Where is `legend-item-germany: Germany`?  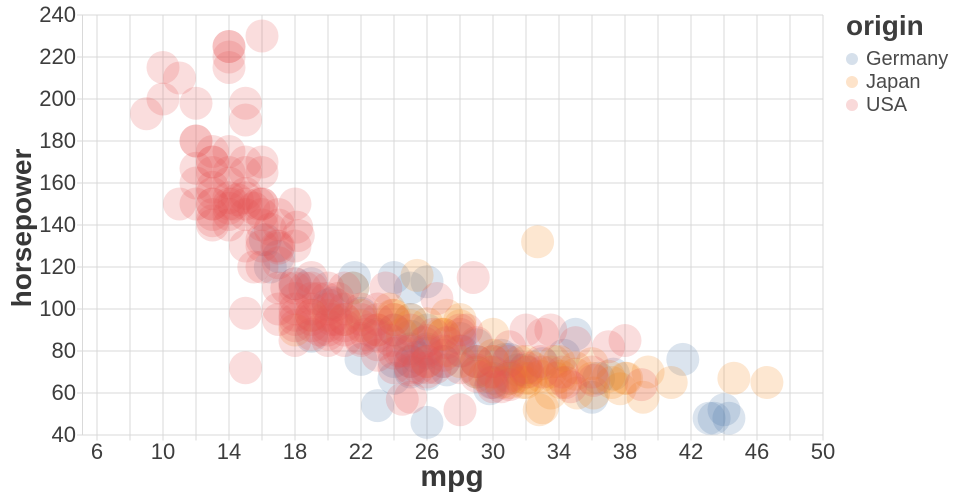 legend-item-germany: Germany is located at coordinates (902, 59).